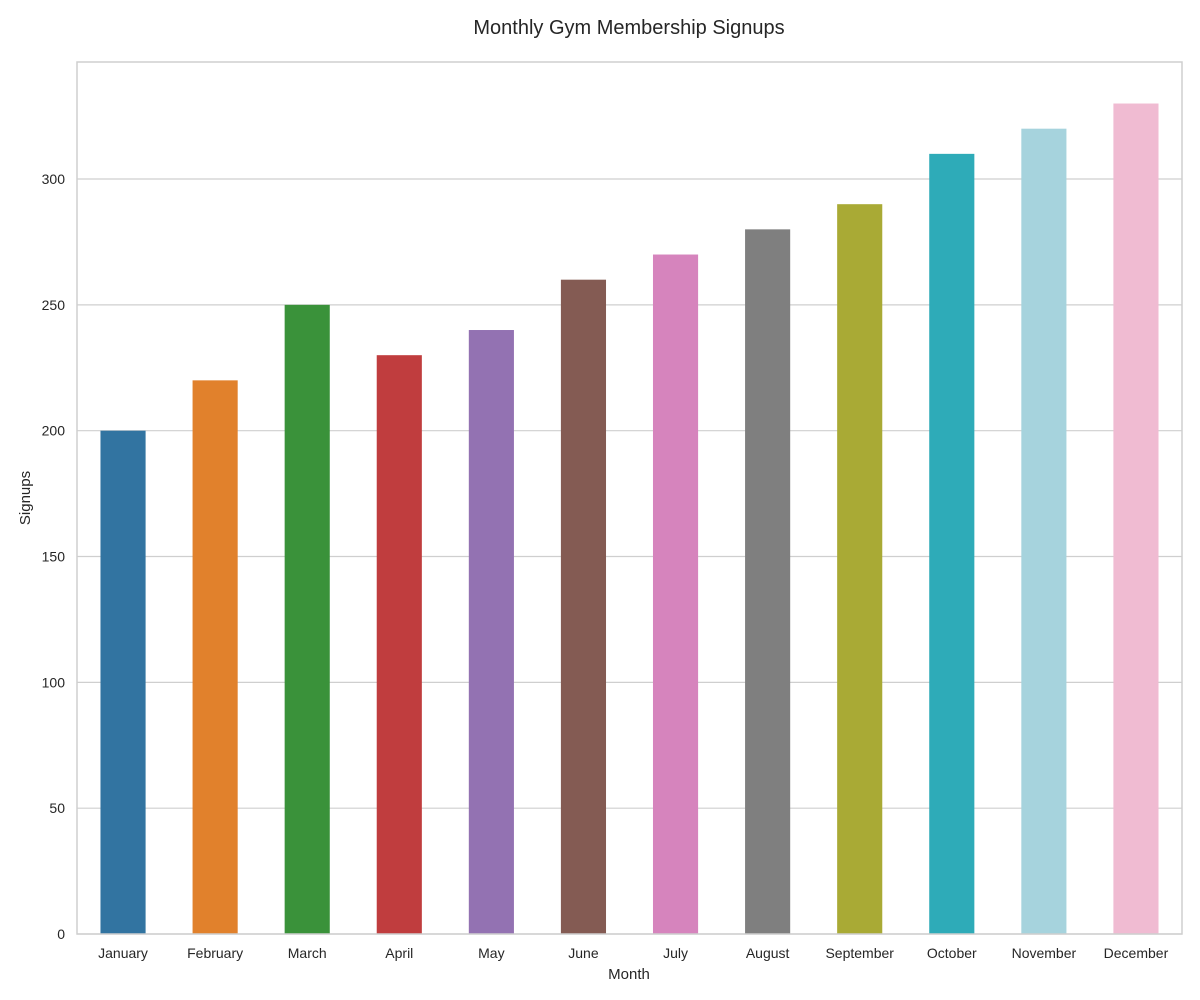 The height and width of the screenshot is (1000, 1200). What do you see at coordinates (628, 28) in the screenshot?
I see `chart-title: Monthly Gym Membership Signups` at bounding box center [628, 28].